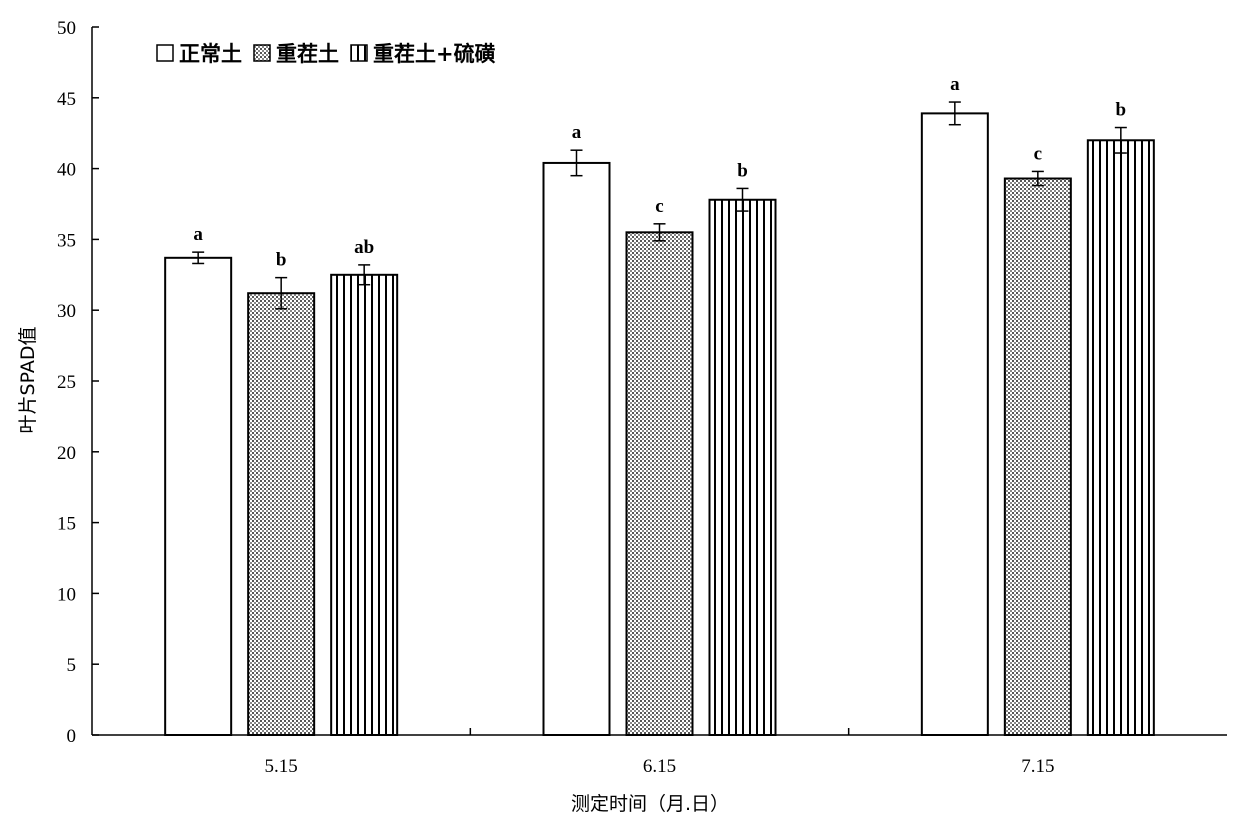 The width and height of the screenshot is (1240, 826). I want to click on significance-label: ab, so click(364, 247).